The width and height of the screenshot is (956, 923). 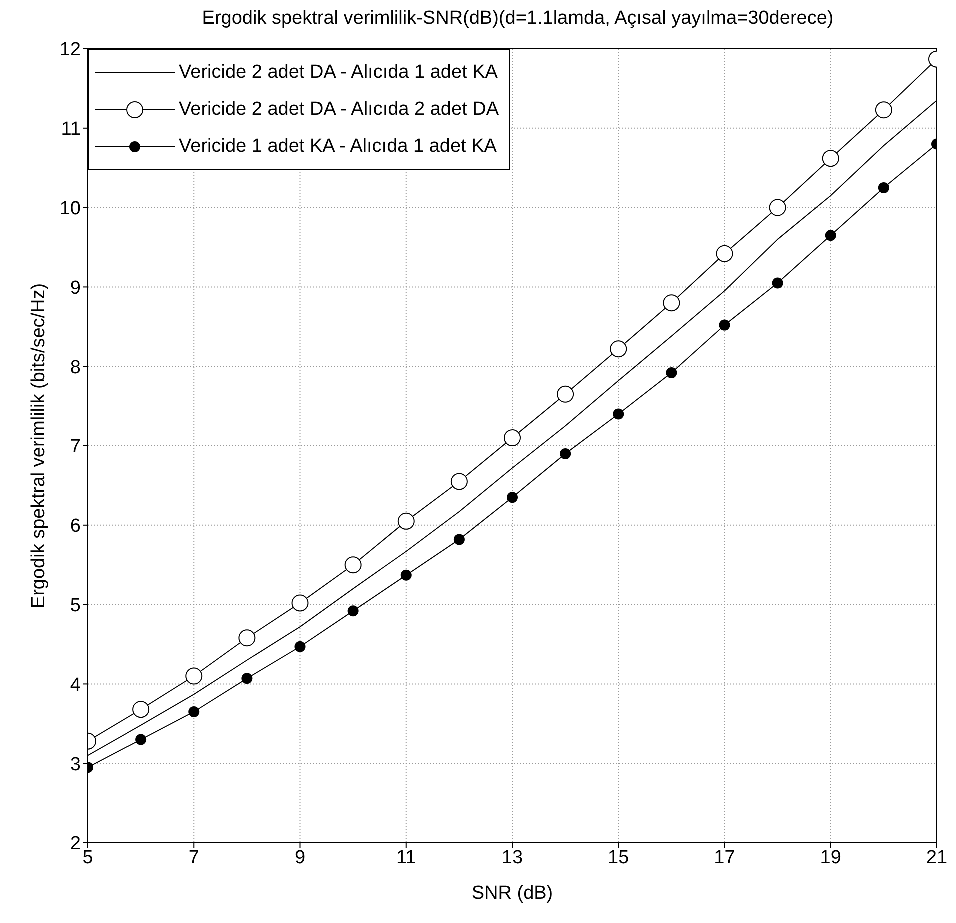 What do you see at coordinates (194, 857) in the screenshot?
I see `x-tick-label: 7` at bounding box center [194, 857].